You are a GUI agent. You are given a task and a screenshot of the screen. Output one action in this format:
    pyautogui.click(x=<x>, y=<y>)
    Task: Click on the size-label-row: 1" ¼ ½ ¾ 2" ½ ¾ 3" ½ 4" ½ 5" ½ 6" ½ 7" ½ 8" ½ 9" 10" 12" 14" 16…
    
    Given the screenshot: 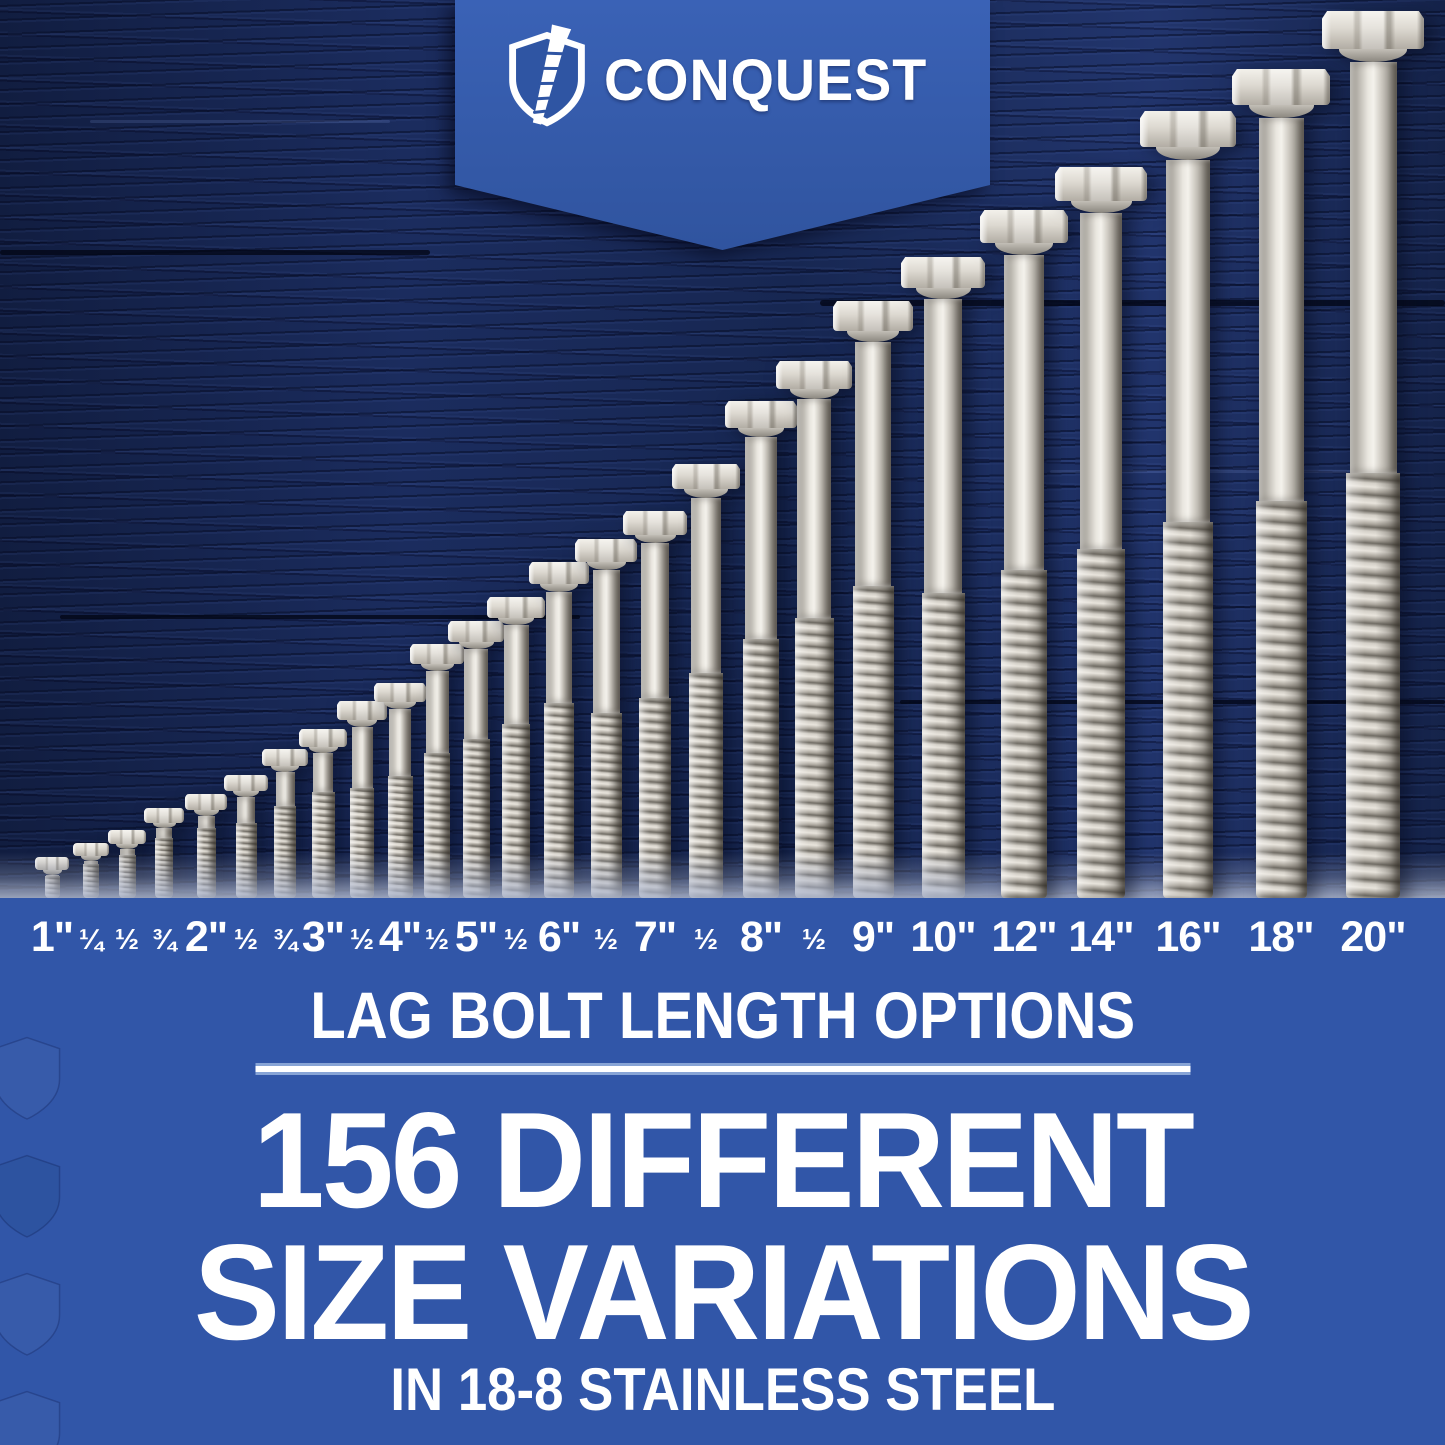 What is the action you would take?
    pyautogui.click(x=722, y=934)
    